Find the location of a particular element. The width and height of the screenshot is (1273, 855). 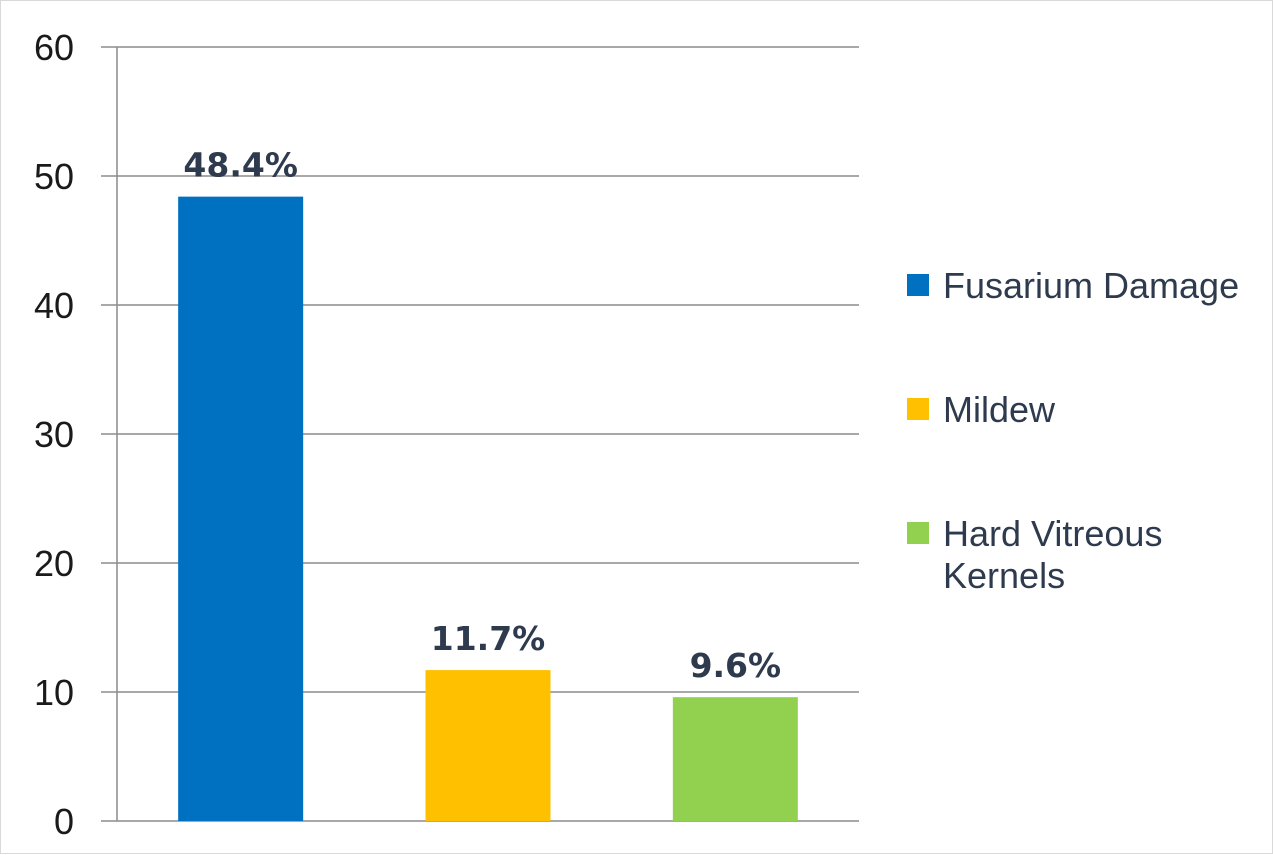

data-label: 48.4% is located at coordinates (240, 165).